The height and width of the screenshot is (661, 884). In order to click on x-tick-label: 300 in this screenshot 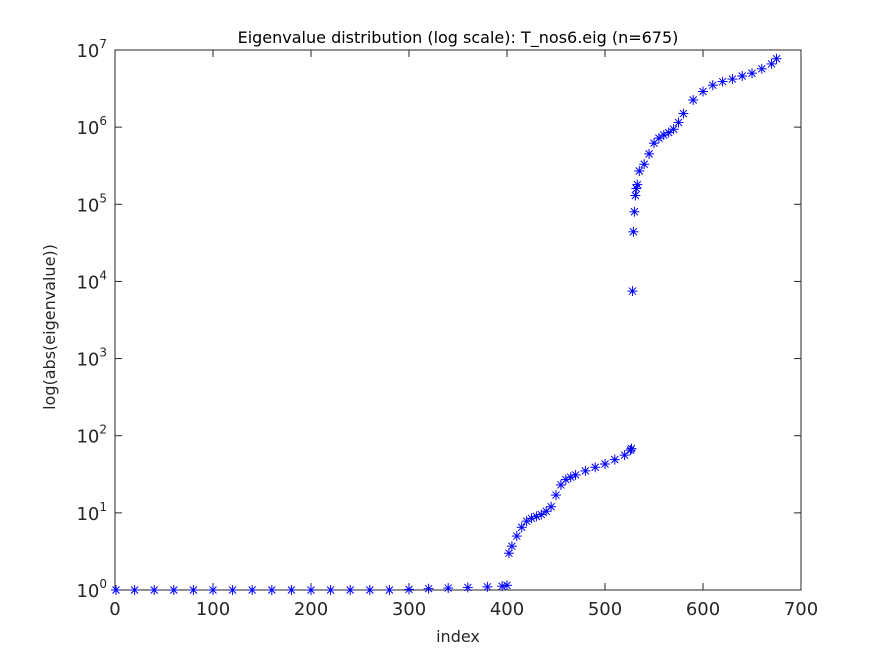, I will do `click(409, 609)`.